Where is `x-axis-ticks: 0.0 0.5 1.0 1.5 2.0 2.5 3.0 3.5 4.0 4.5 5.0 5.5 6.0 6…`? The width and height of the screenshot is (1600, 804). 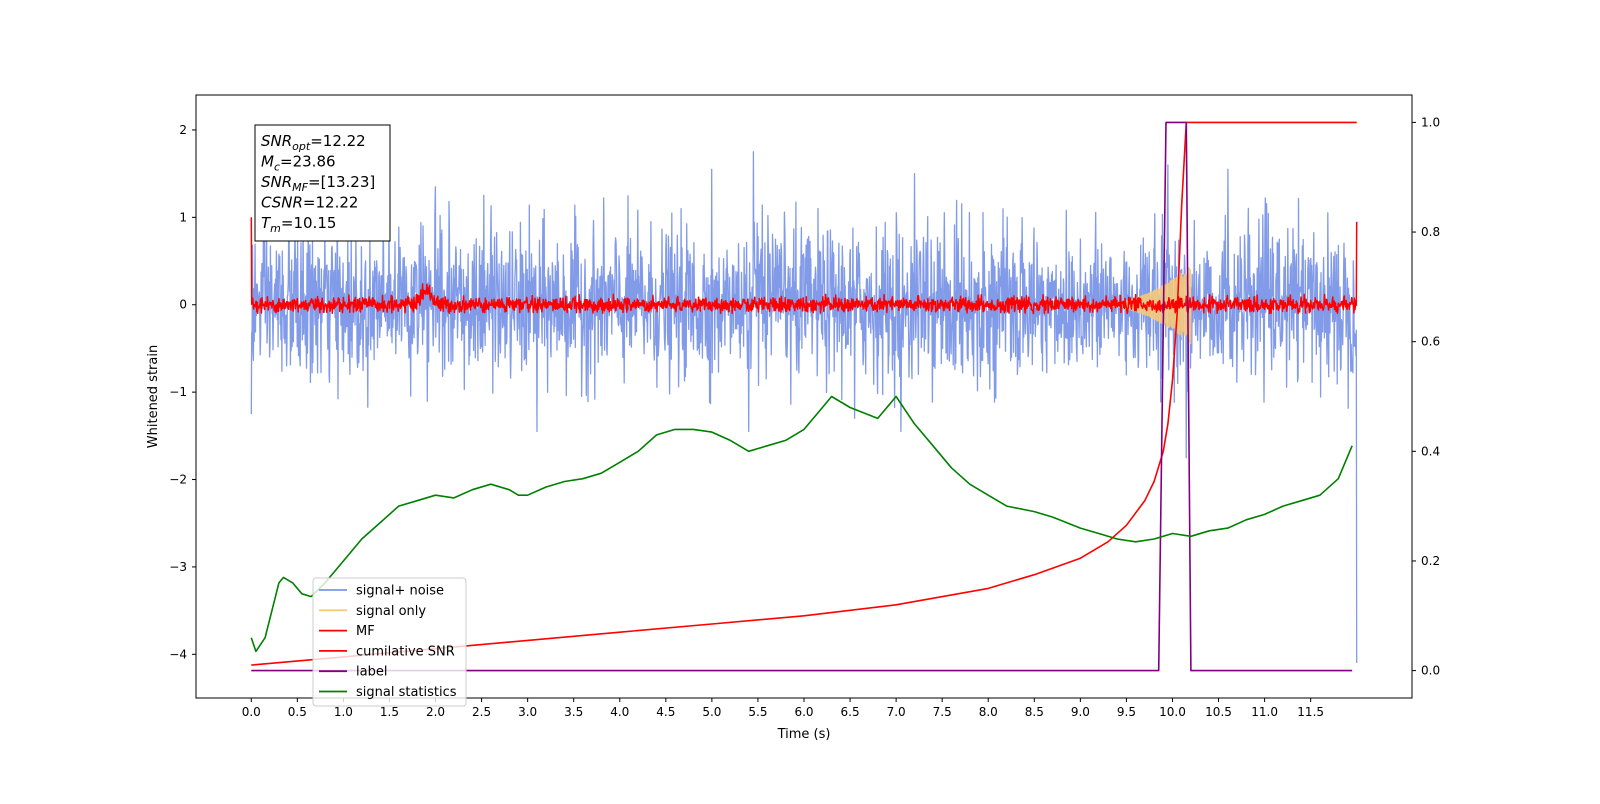
x-axis-ticks: 0.0 0.5 1.0 1.5 2.0 2.5 3.0 3.5 4.0 4.5 5.0 5.5 6.0 6… is located at coordinates (783, 708).